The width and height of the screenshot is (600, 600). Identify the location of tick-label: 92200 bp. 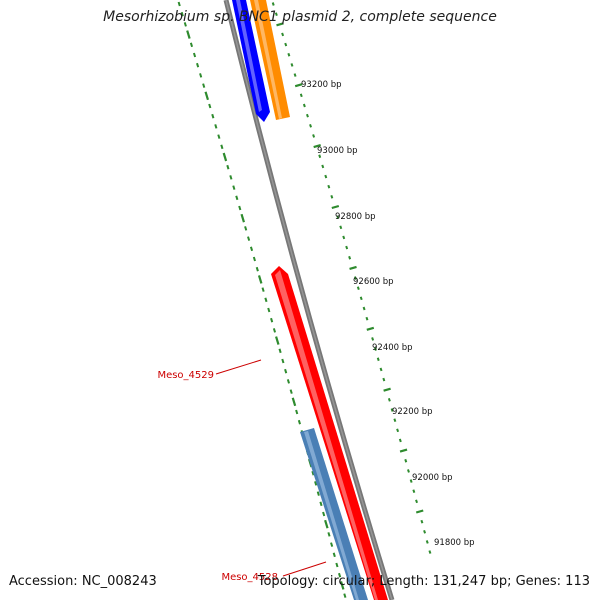
(412, 412).